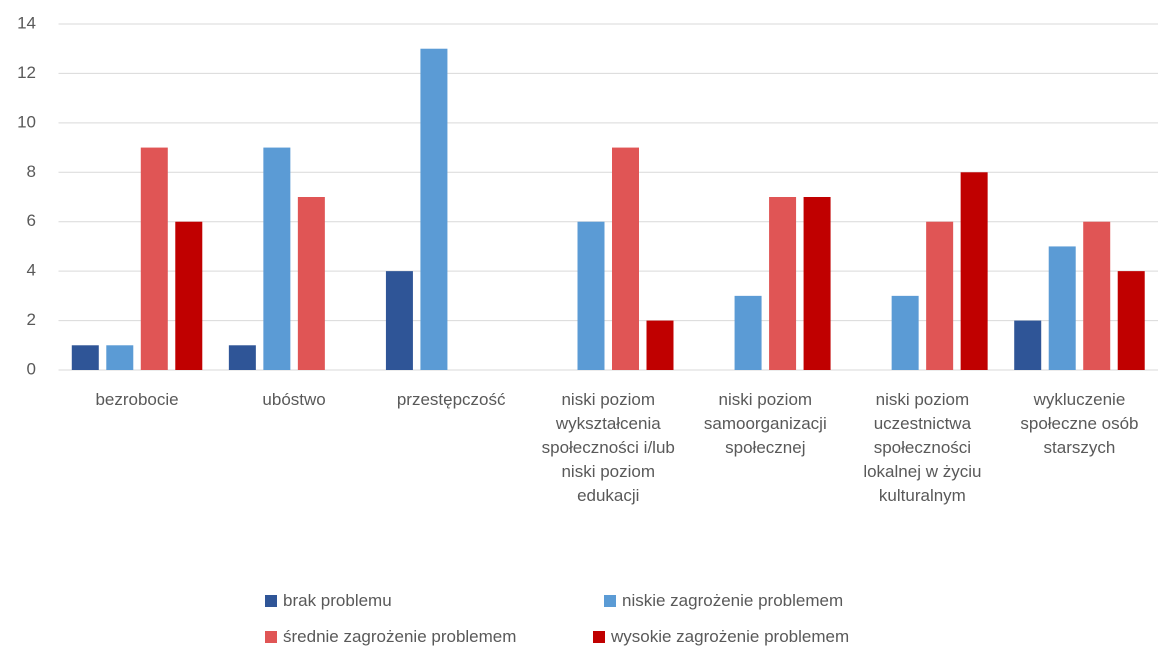 The height and width of the screenshot is (655, 1158). What do you see at coordinates (400, 636) in the screenshot?
I see `legend-label: średnie zagrożenie problemem` at bounding box center [400, 636].